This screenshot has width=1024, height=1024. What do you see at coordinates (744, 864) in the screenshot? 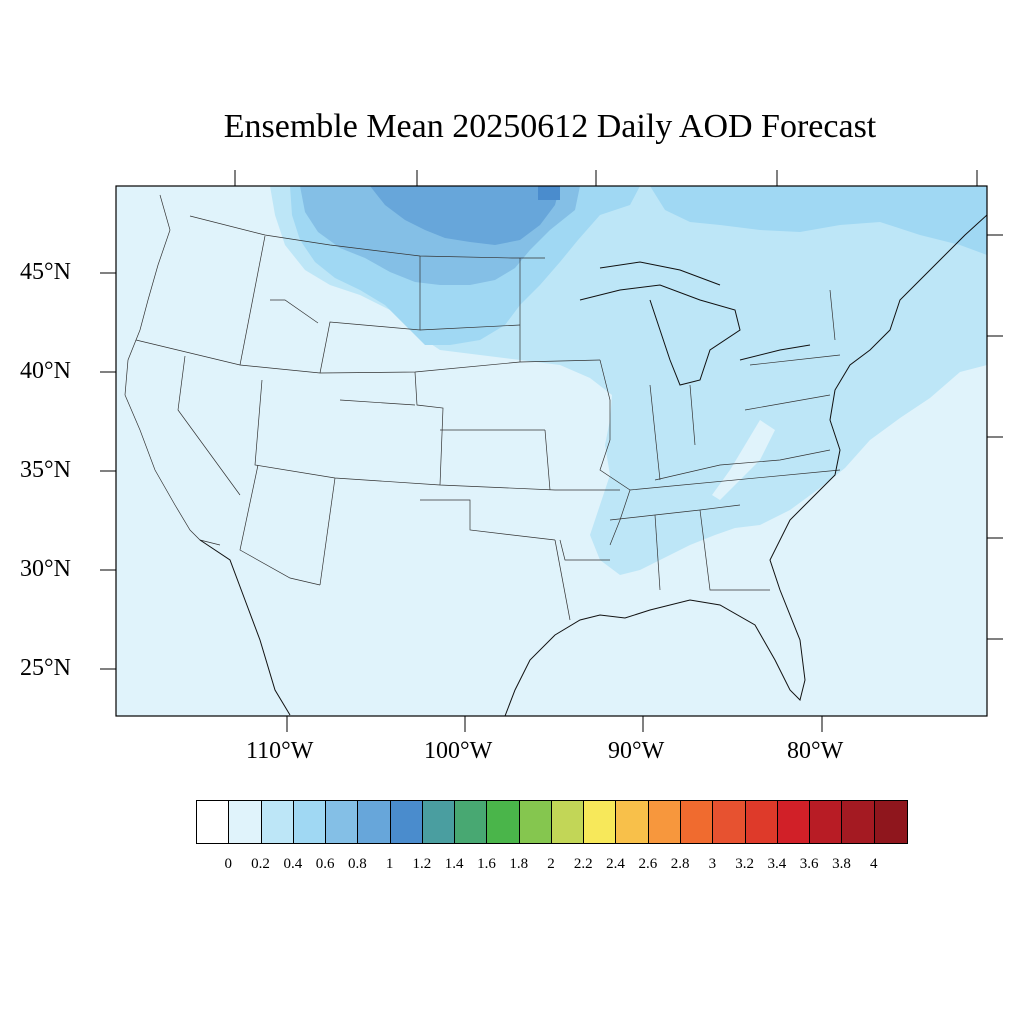
I see `colorbar-tick-label: 3.2` at bounding box center [744, 864].